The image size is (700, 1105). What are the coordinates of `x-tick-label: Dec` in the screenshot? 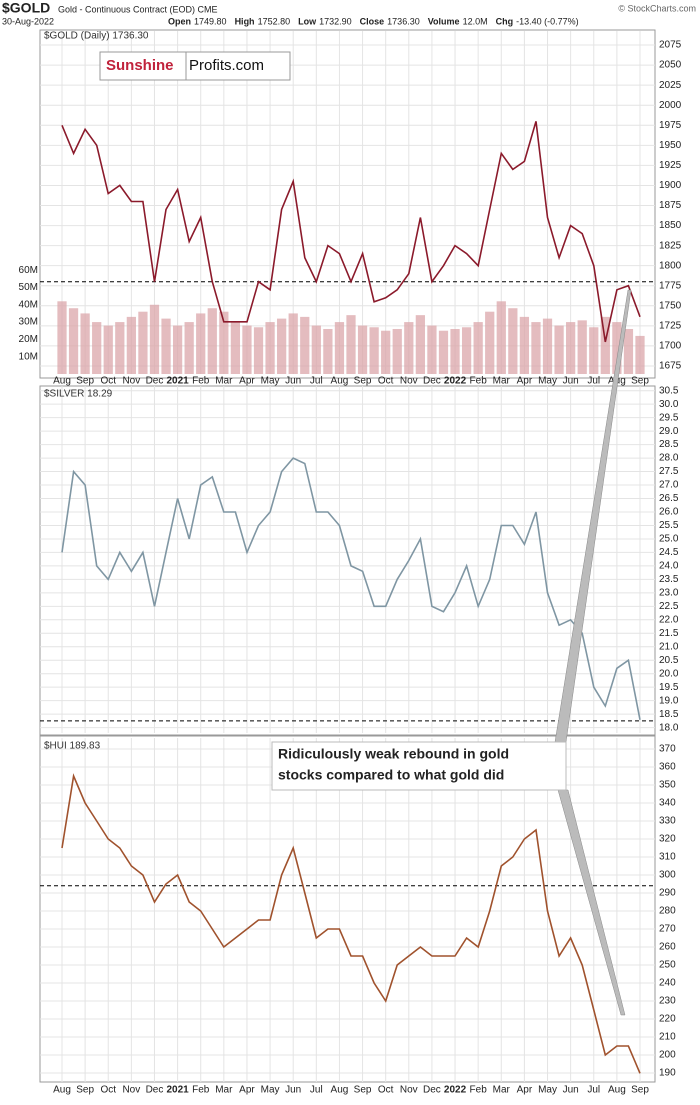 It's located at (432, 381).